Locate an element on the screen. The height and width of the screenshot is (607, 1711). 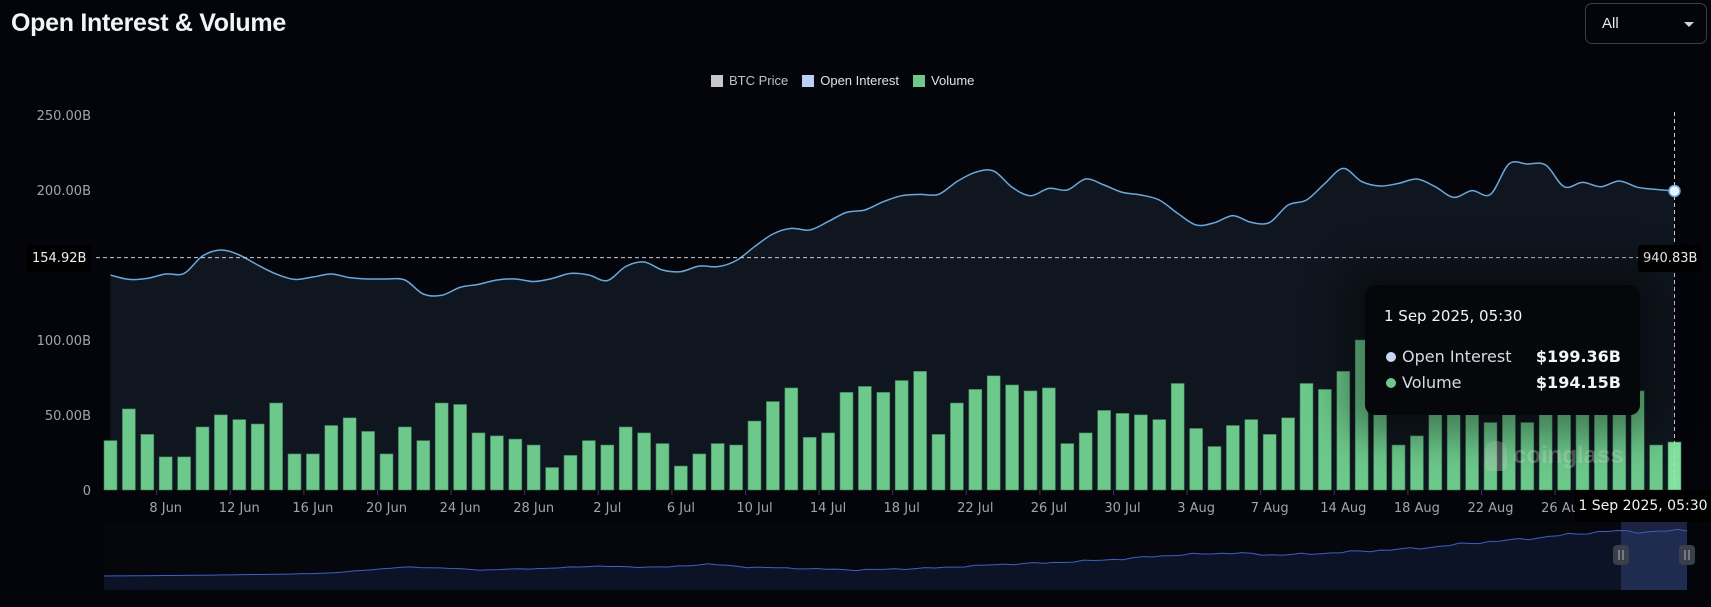
legend-item-volume: Volume is located at coordinates (943, 80).